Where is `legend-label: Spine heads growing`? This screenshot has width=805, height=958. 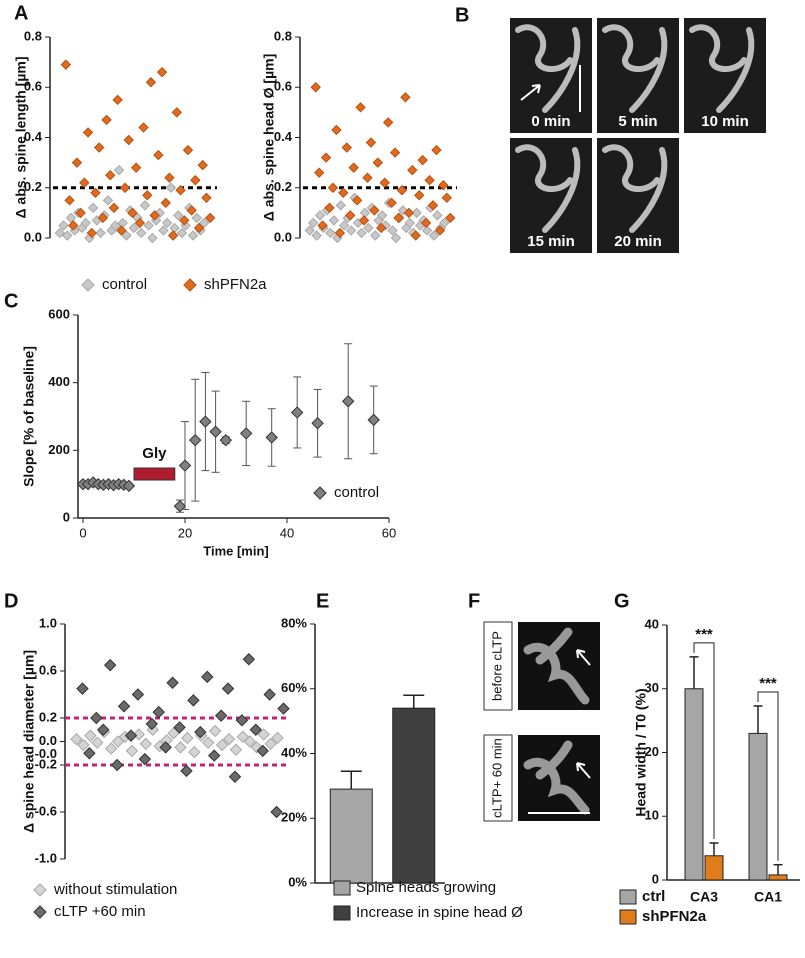
legend-label: Spine heads growing is located at coordinates (426, 887).